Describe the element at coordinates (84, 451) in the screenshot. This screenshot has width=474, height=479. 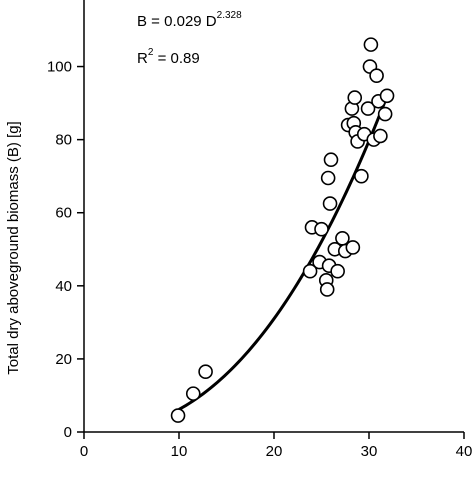
I see `x-tick-label: 0` at that location.